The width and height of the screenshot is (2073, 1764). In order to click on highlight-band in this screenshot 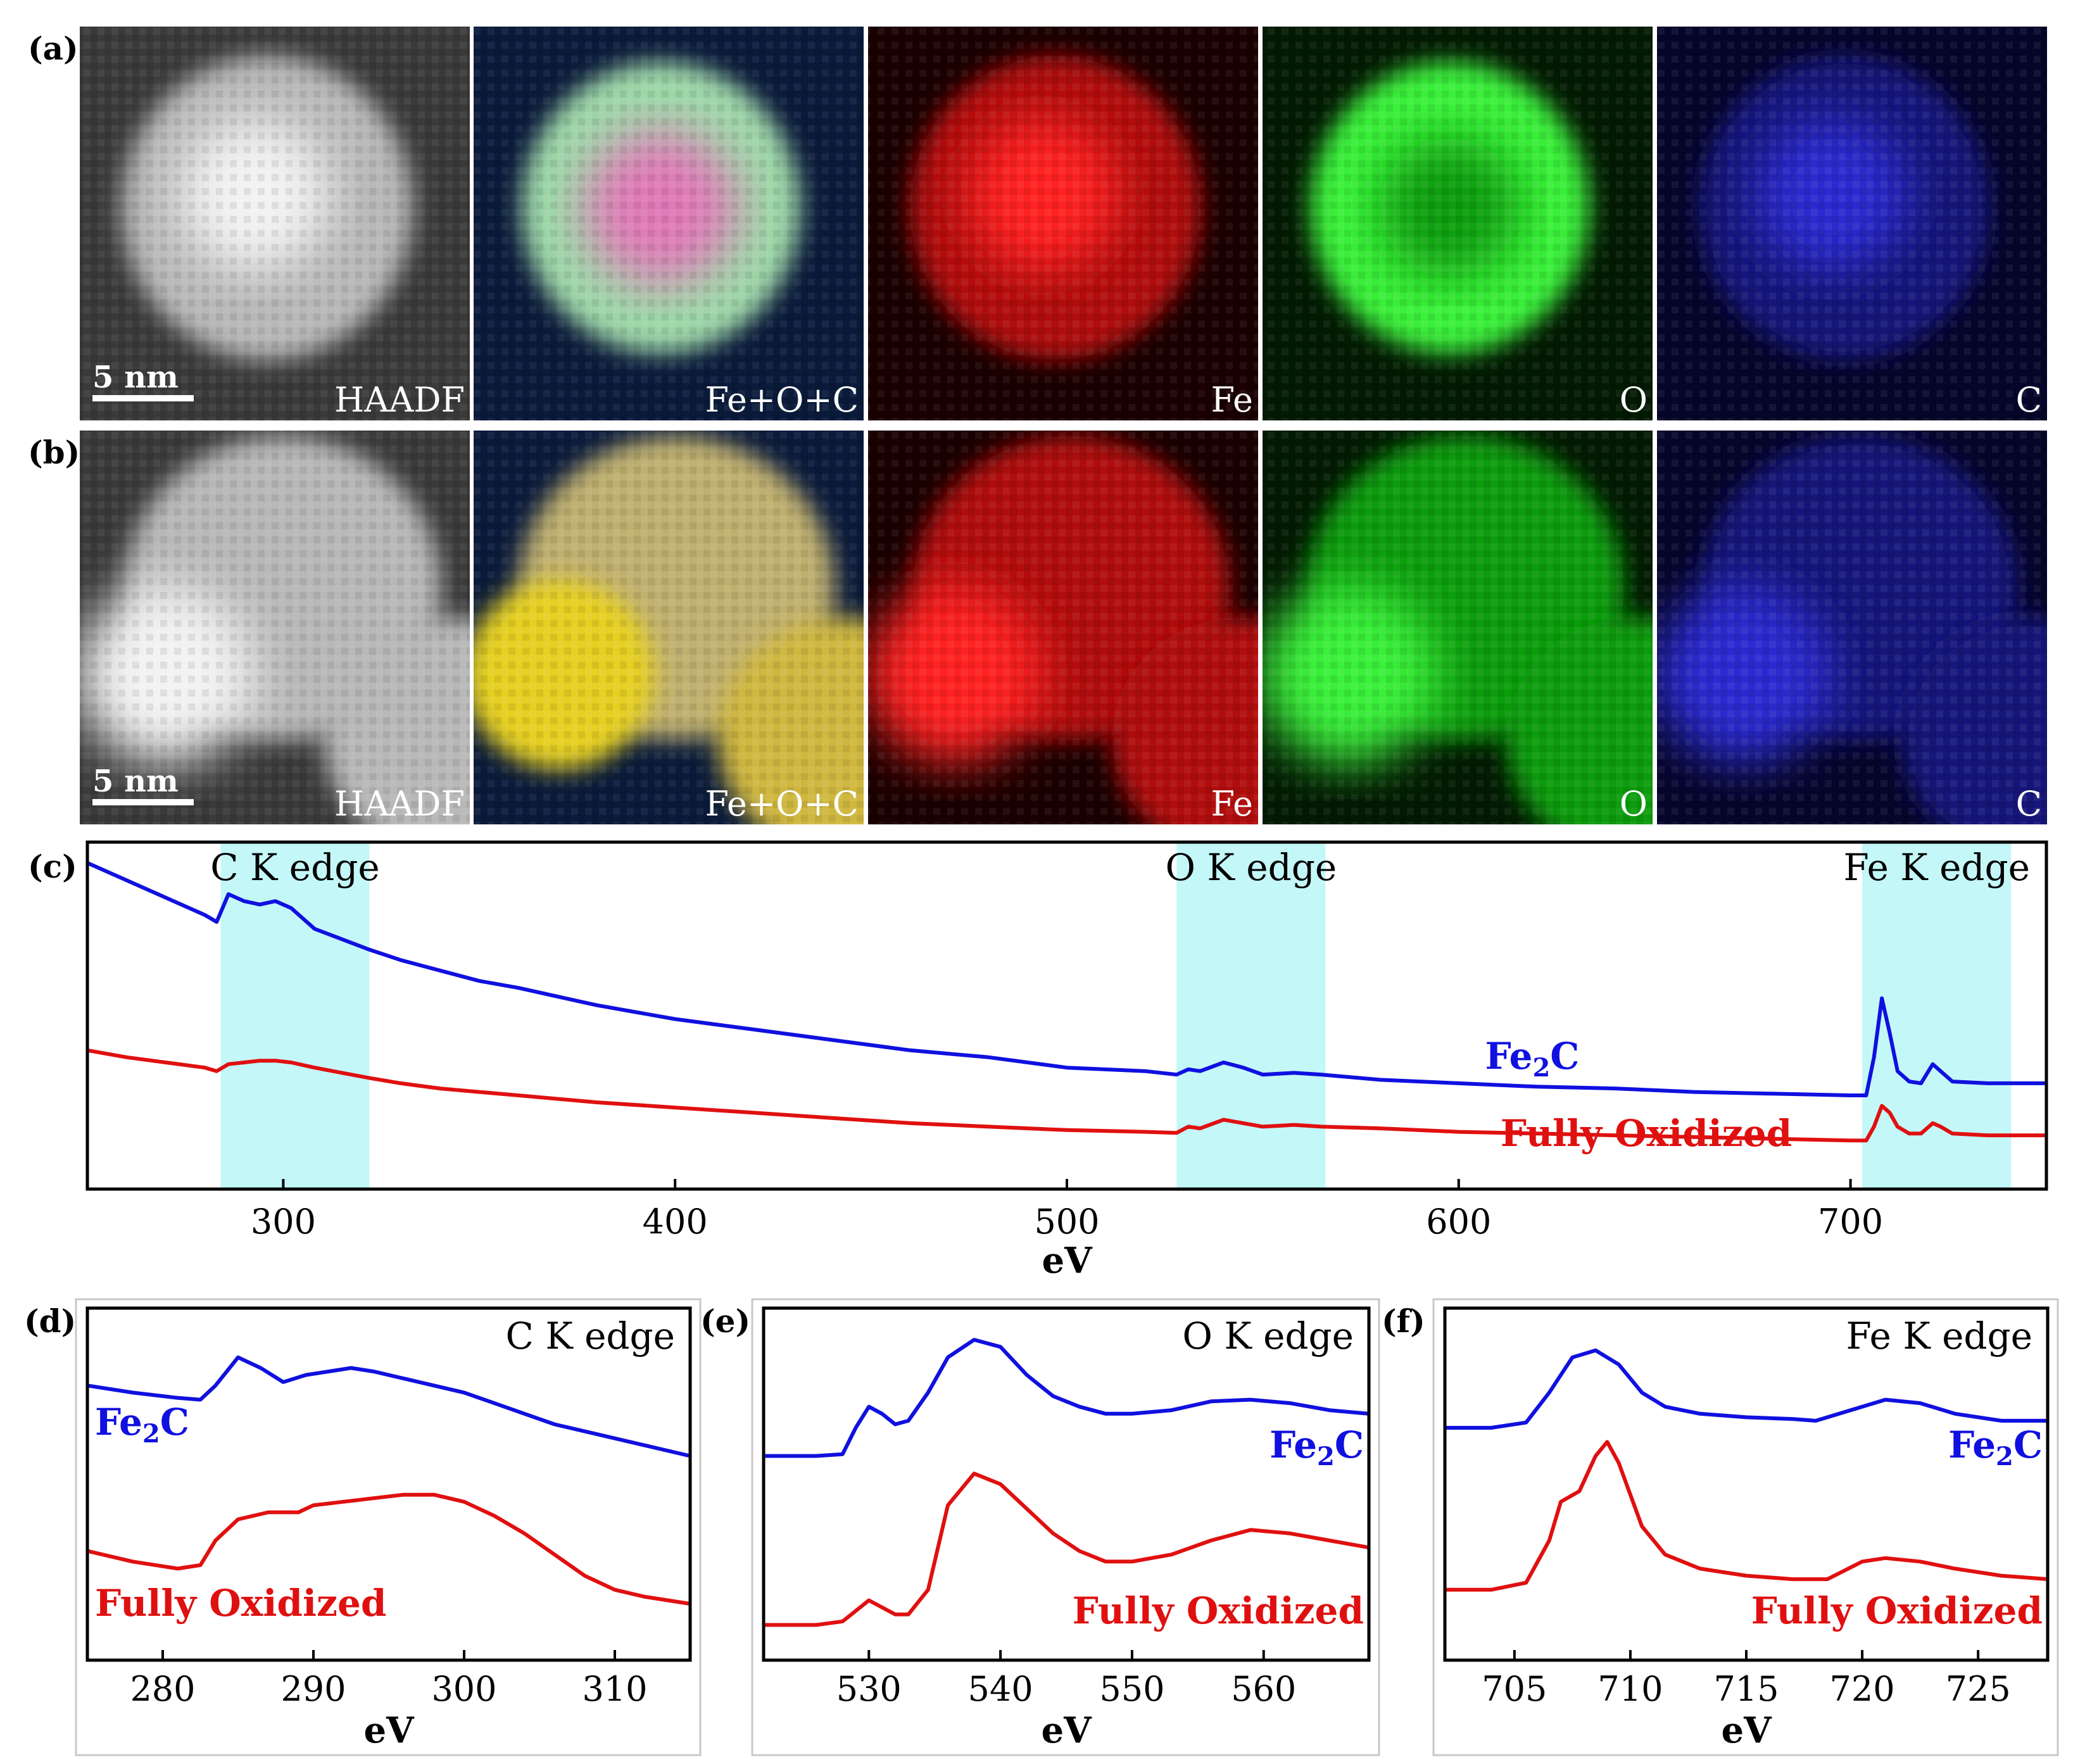, I will do `click(1251, 1015)`.